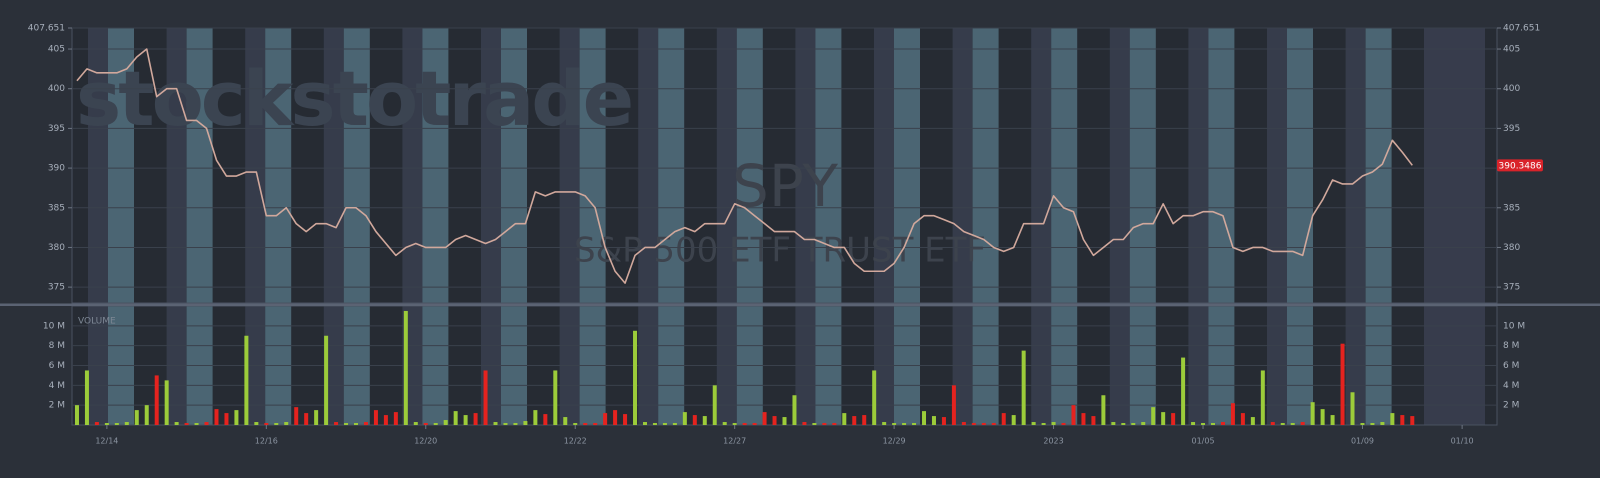  What do you see at coordinates (425, 441) in the screenshot?
I see `x-tick-label: 12/20` at bounding box center [425, 441].